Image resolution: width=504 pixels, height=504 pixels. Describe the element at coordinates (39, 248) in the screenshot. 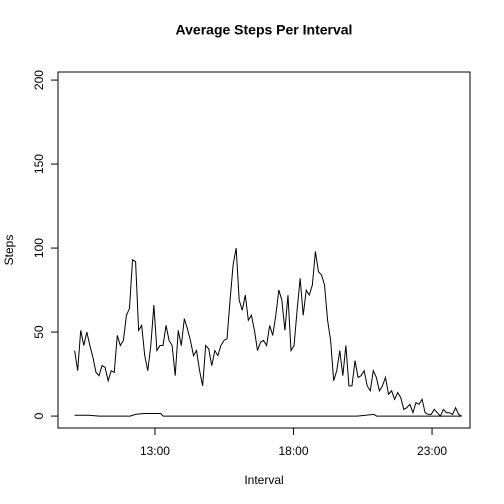

I see `y-tick-label: 100` at that location.